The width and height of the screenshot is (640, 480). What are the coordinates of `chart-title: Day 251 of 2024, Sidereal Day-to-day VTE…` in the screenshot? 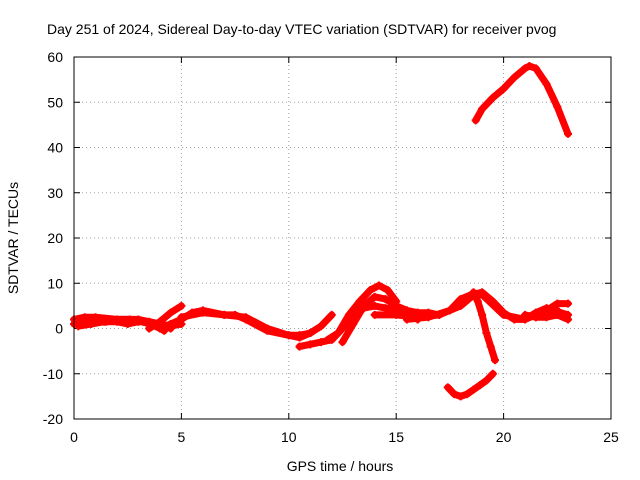 It's located at (301, 29).